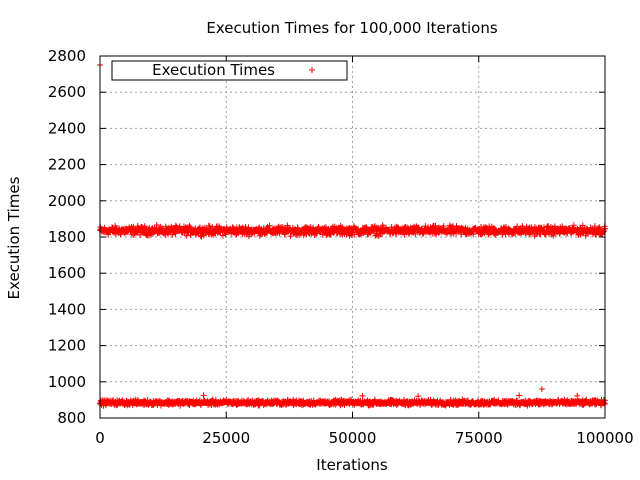  What do you see at coordinates (100, 438) in the screenshot?
I see `x-tick-label: 0` at bounding box center [100, 438].